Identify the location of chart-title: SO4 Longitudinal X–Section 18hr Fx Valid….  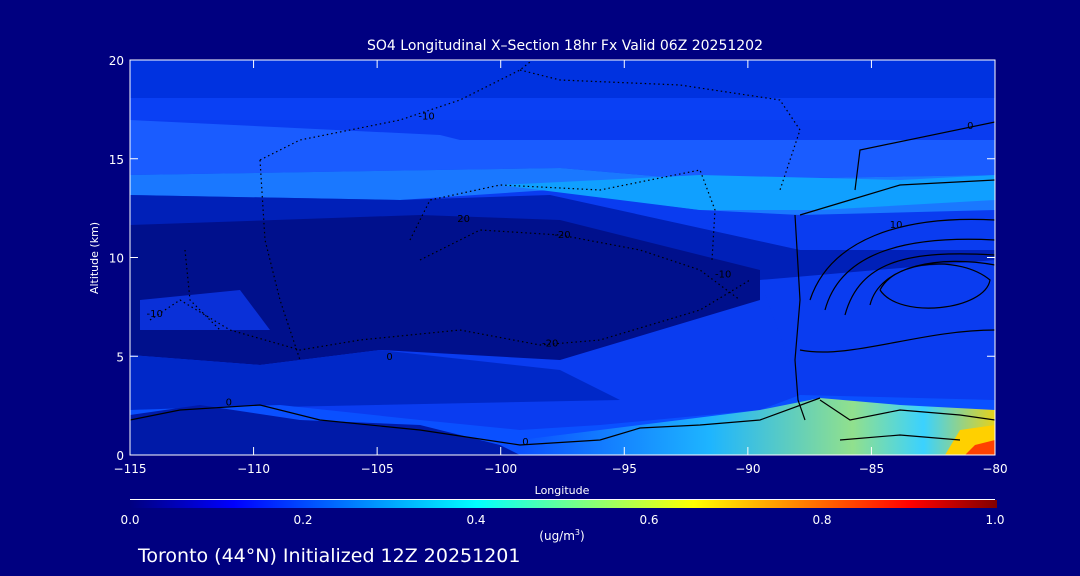
(565, 46).